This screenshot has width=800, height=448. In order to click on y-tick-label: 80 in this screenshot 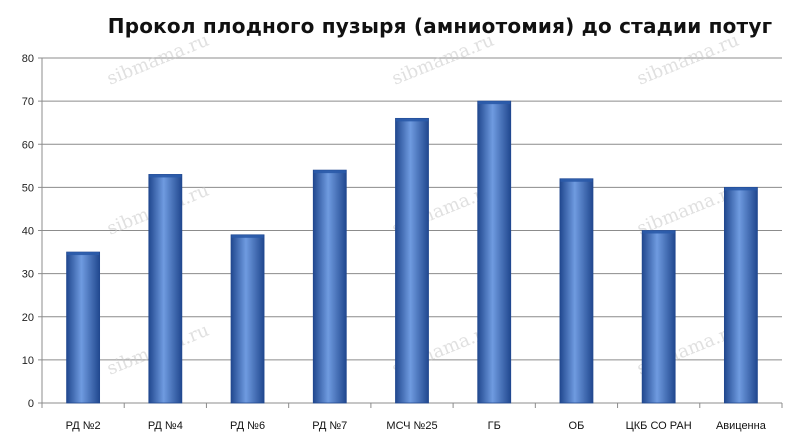, I will do `click(28, 59)`.